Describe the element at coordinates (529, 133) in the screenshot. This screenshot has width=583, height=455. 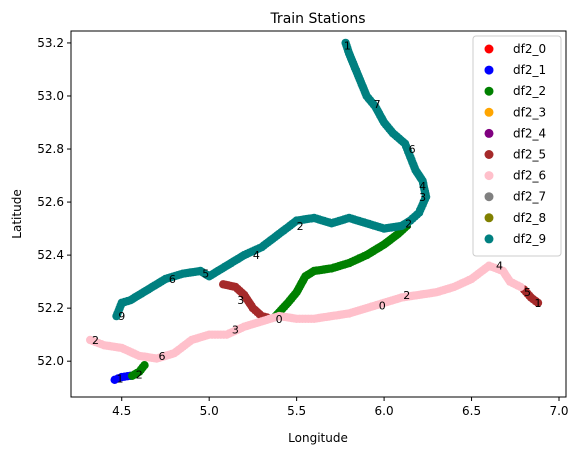
I see `legend-label: df2_4` at that location.